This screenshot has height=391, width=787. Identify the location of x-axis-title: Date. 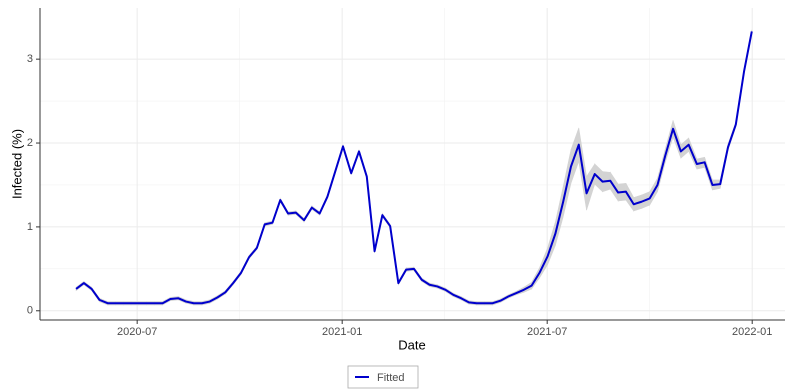
(411, 344).